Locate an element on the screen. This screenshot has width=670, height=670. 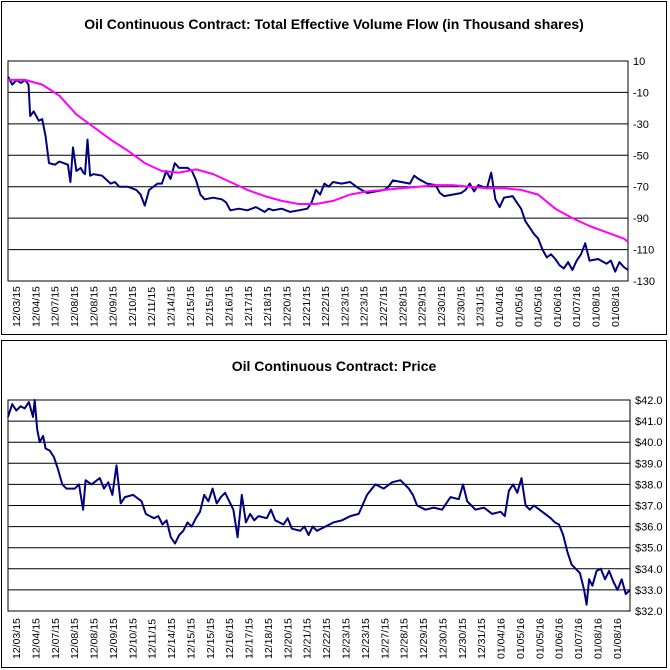
y-tick-label: $34.0 is located at coordinates (649, 570).